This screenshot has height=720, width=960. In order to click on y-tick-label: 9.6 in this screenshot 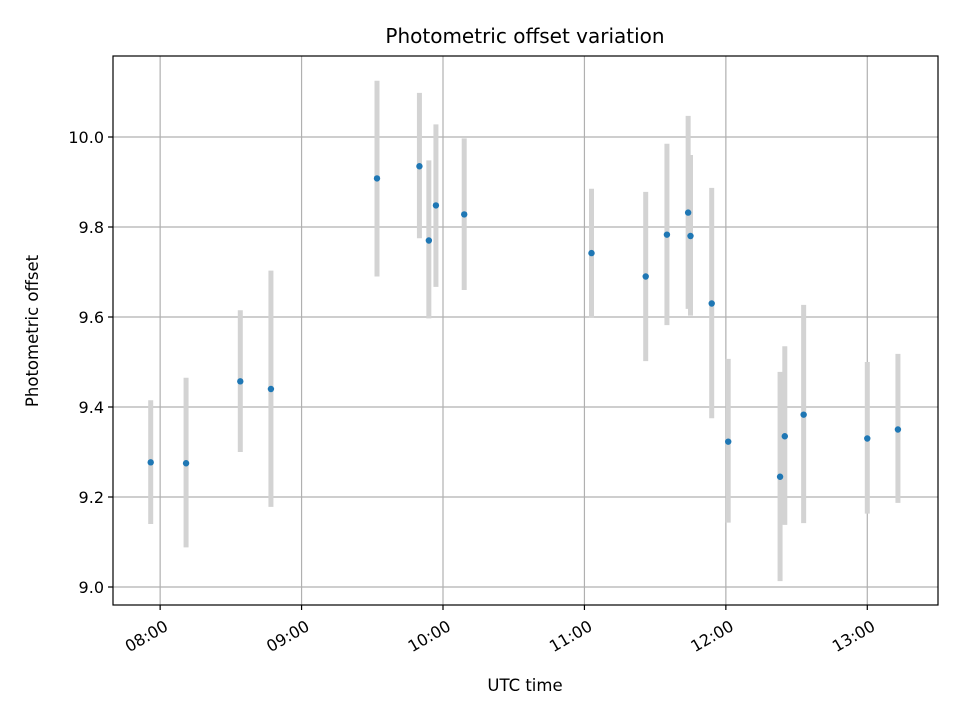, I will do `click(91, 317)`.